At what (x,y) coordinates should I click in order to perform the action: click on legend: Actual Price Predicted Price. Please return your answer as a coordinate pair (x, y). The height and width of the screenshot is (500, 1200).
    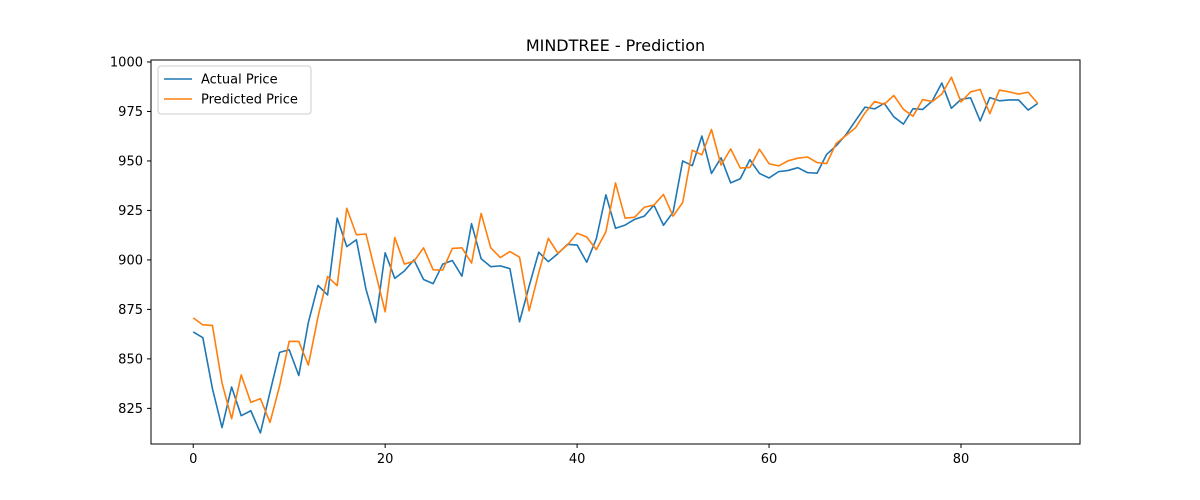
    Looking at the image, I should click on (234, 90).